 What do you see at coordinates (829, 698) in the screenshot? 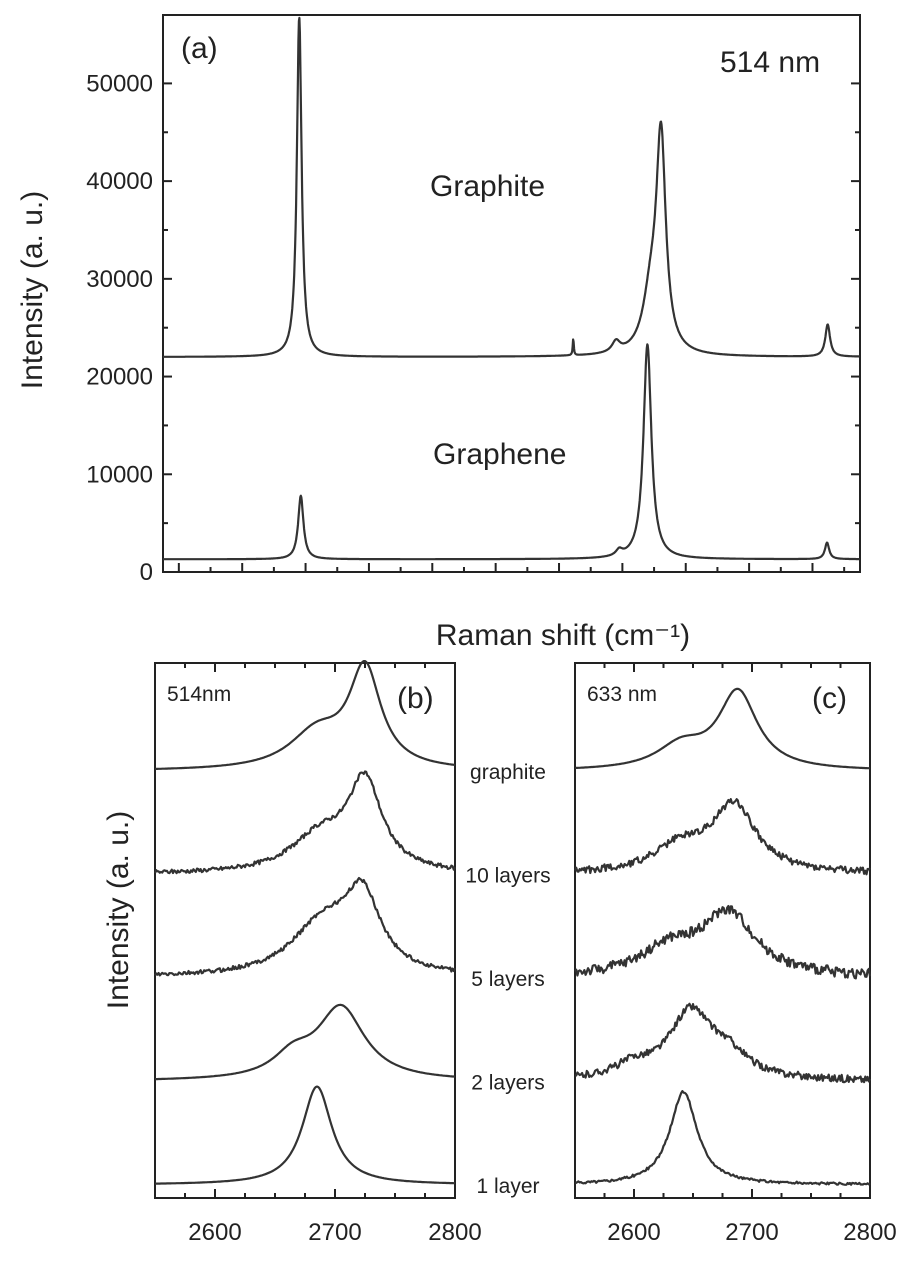
I see `panel-label: (c)` at bounding box center [829, 698].